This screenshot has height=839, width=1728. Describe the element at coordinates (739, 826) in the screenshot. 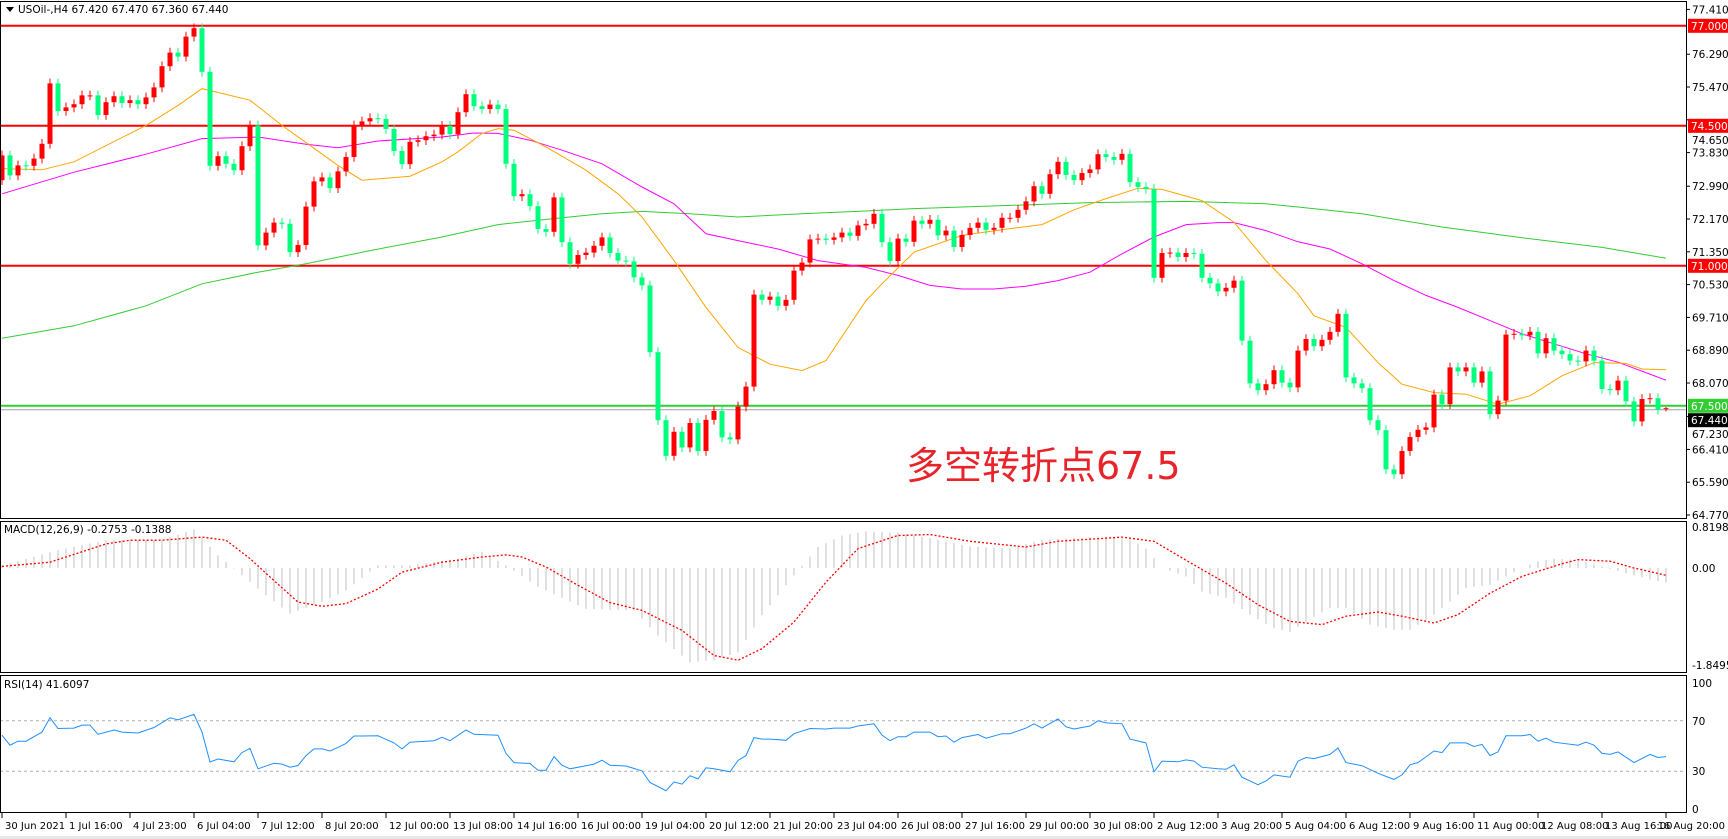

I see `time-tick-label: 20 Jul 12:00` at that location.